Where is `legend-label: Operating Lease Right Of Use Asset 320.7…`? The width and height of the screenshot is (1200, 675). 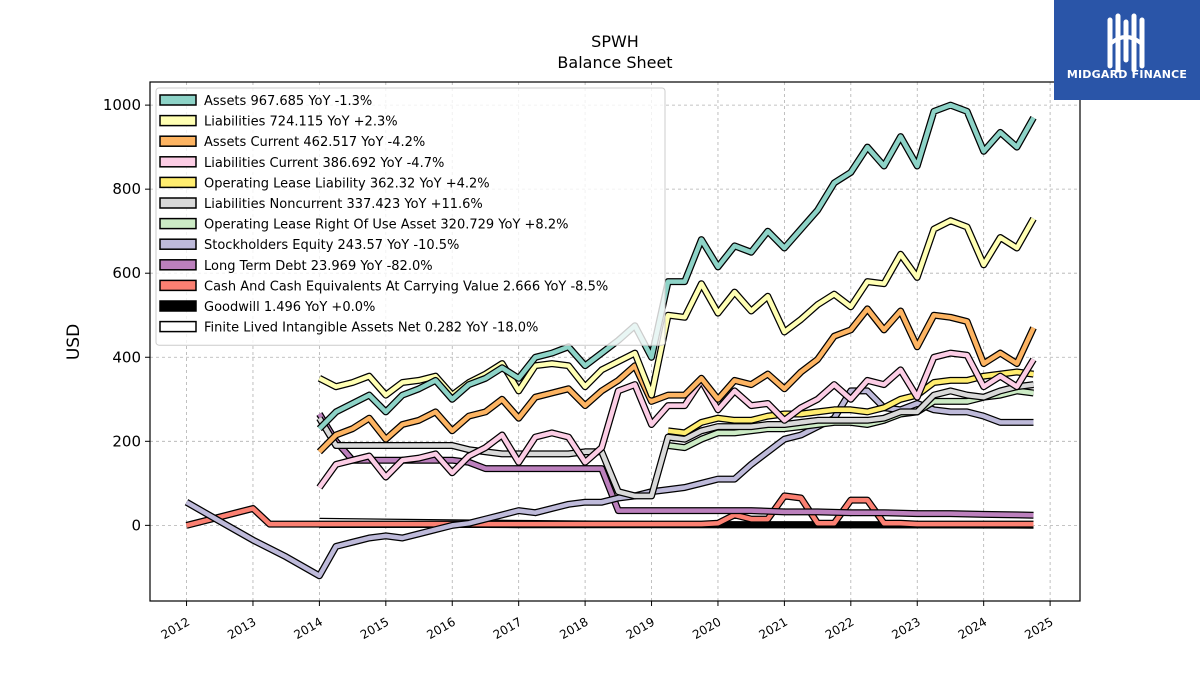
legend-label: Operating Lease Right Of Use Asset 320.7… is located at coordinates (386, 225).